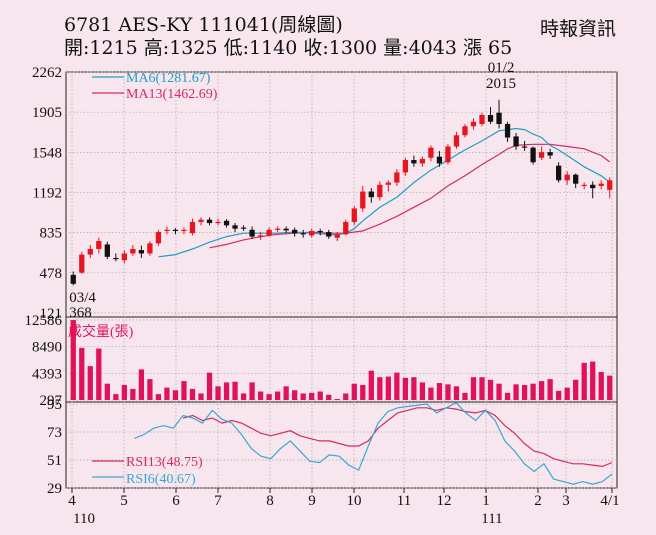 The height and width of the screenshot is (535, 656). I want to click on x-axis-tick-label: 10, so click(354, 501).